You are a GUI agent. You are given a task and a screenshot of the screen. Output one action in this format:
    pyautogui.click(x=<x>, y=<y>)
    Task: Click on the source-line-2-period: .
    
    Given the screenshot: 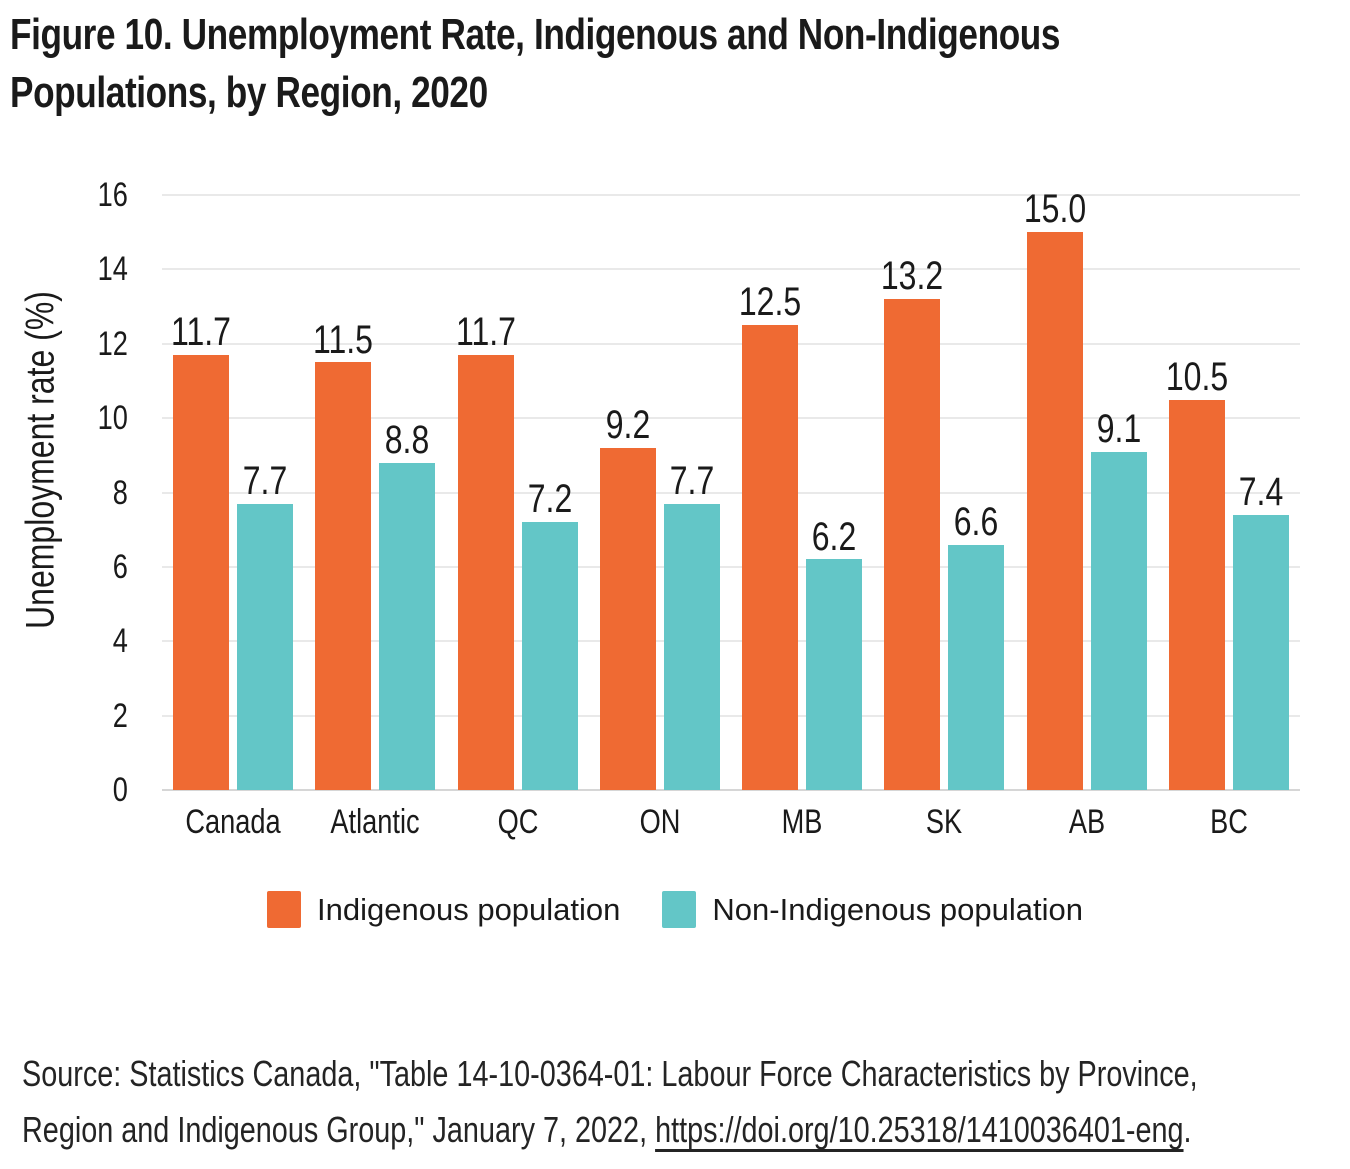 What is the action you would take?
    pyautogui.click(x=1187, y=1129)
    